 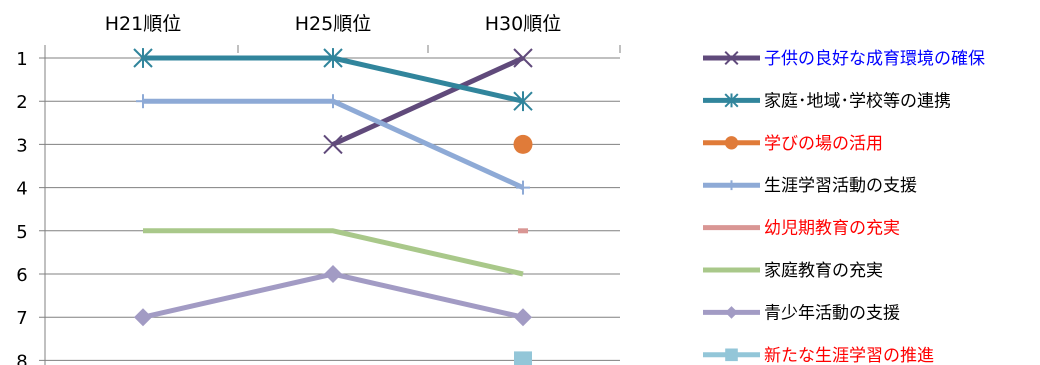 What do you see at coordinates (21, 318) in the screenshot?
I see `y-tick-label-7: 7` at bounding box center [21, 318].